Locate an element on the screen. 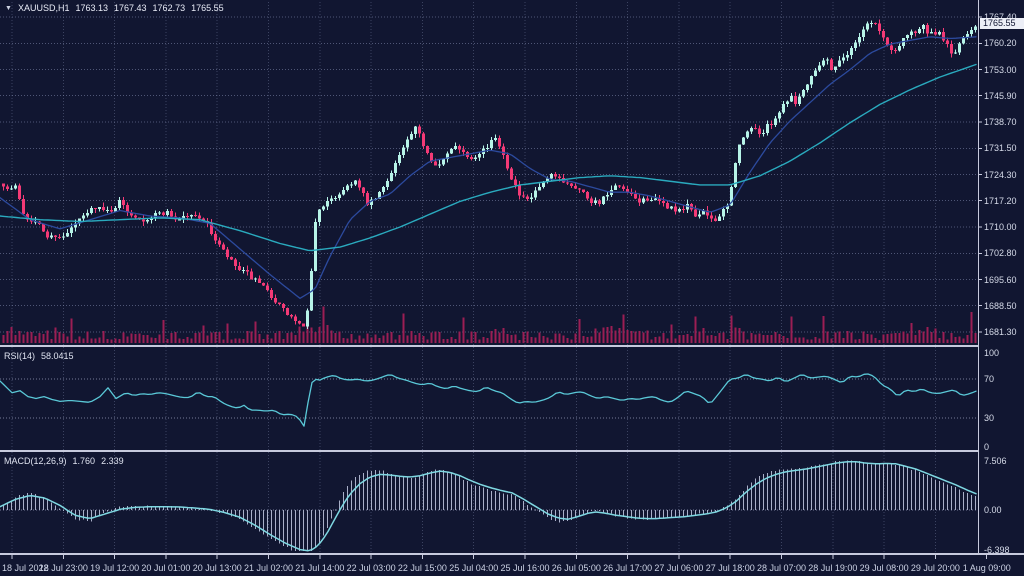  current-price-tag: 1765.55 is located at coordinates (1002, 24).